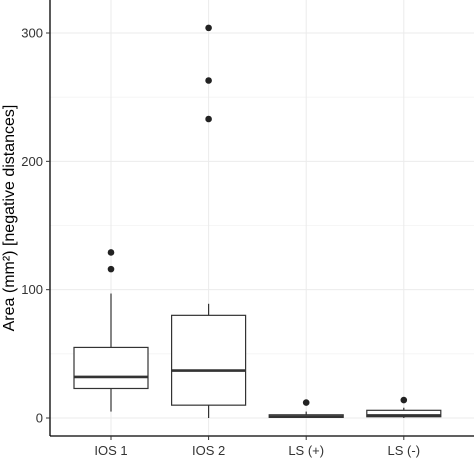 The image size is (474, 474). What do you see at coordinates (9, 218) in the screenshot?
I see `y-axis-title: Area (mm²) [negative distances]` at bounding box center [9, 218].